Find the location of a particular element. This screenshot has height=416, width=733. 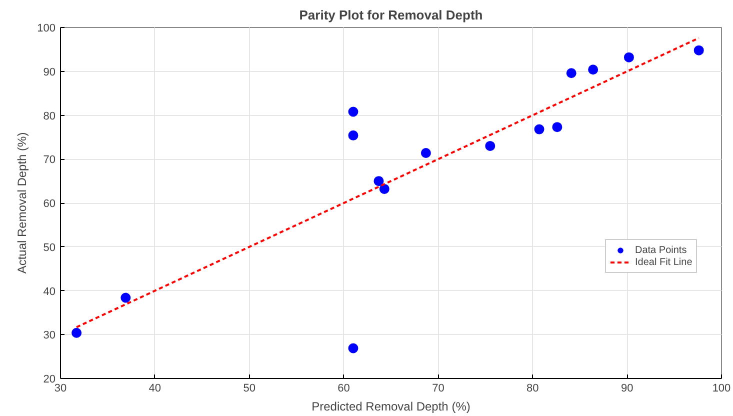

y-tick-label: 70 is located at coordinates (49, 160).